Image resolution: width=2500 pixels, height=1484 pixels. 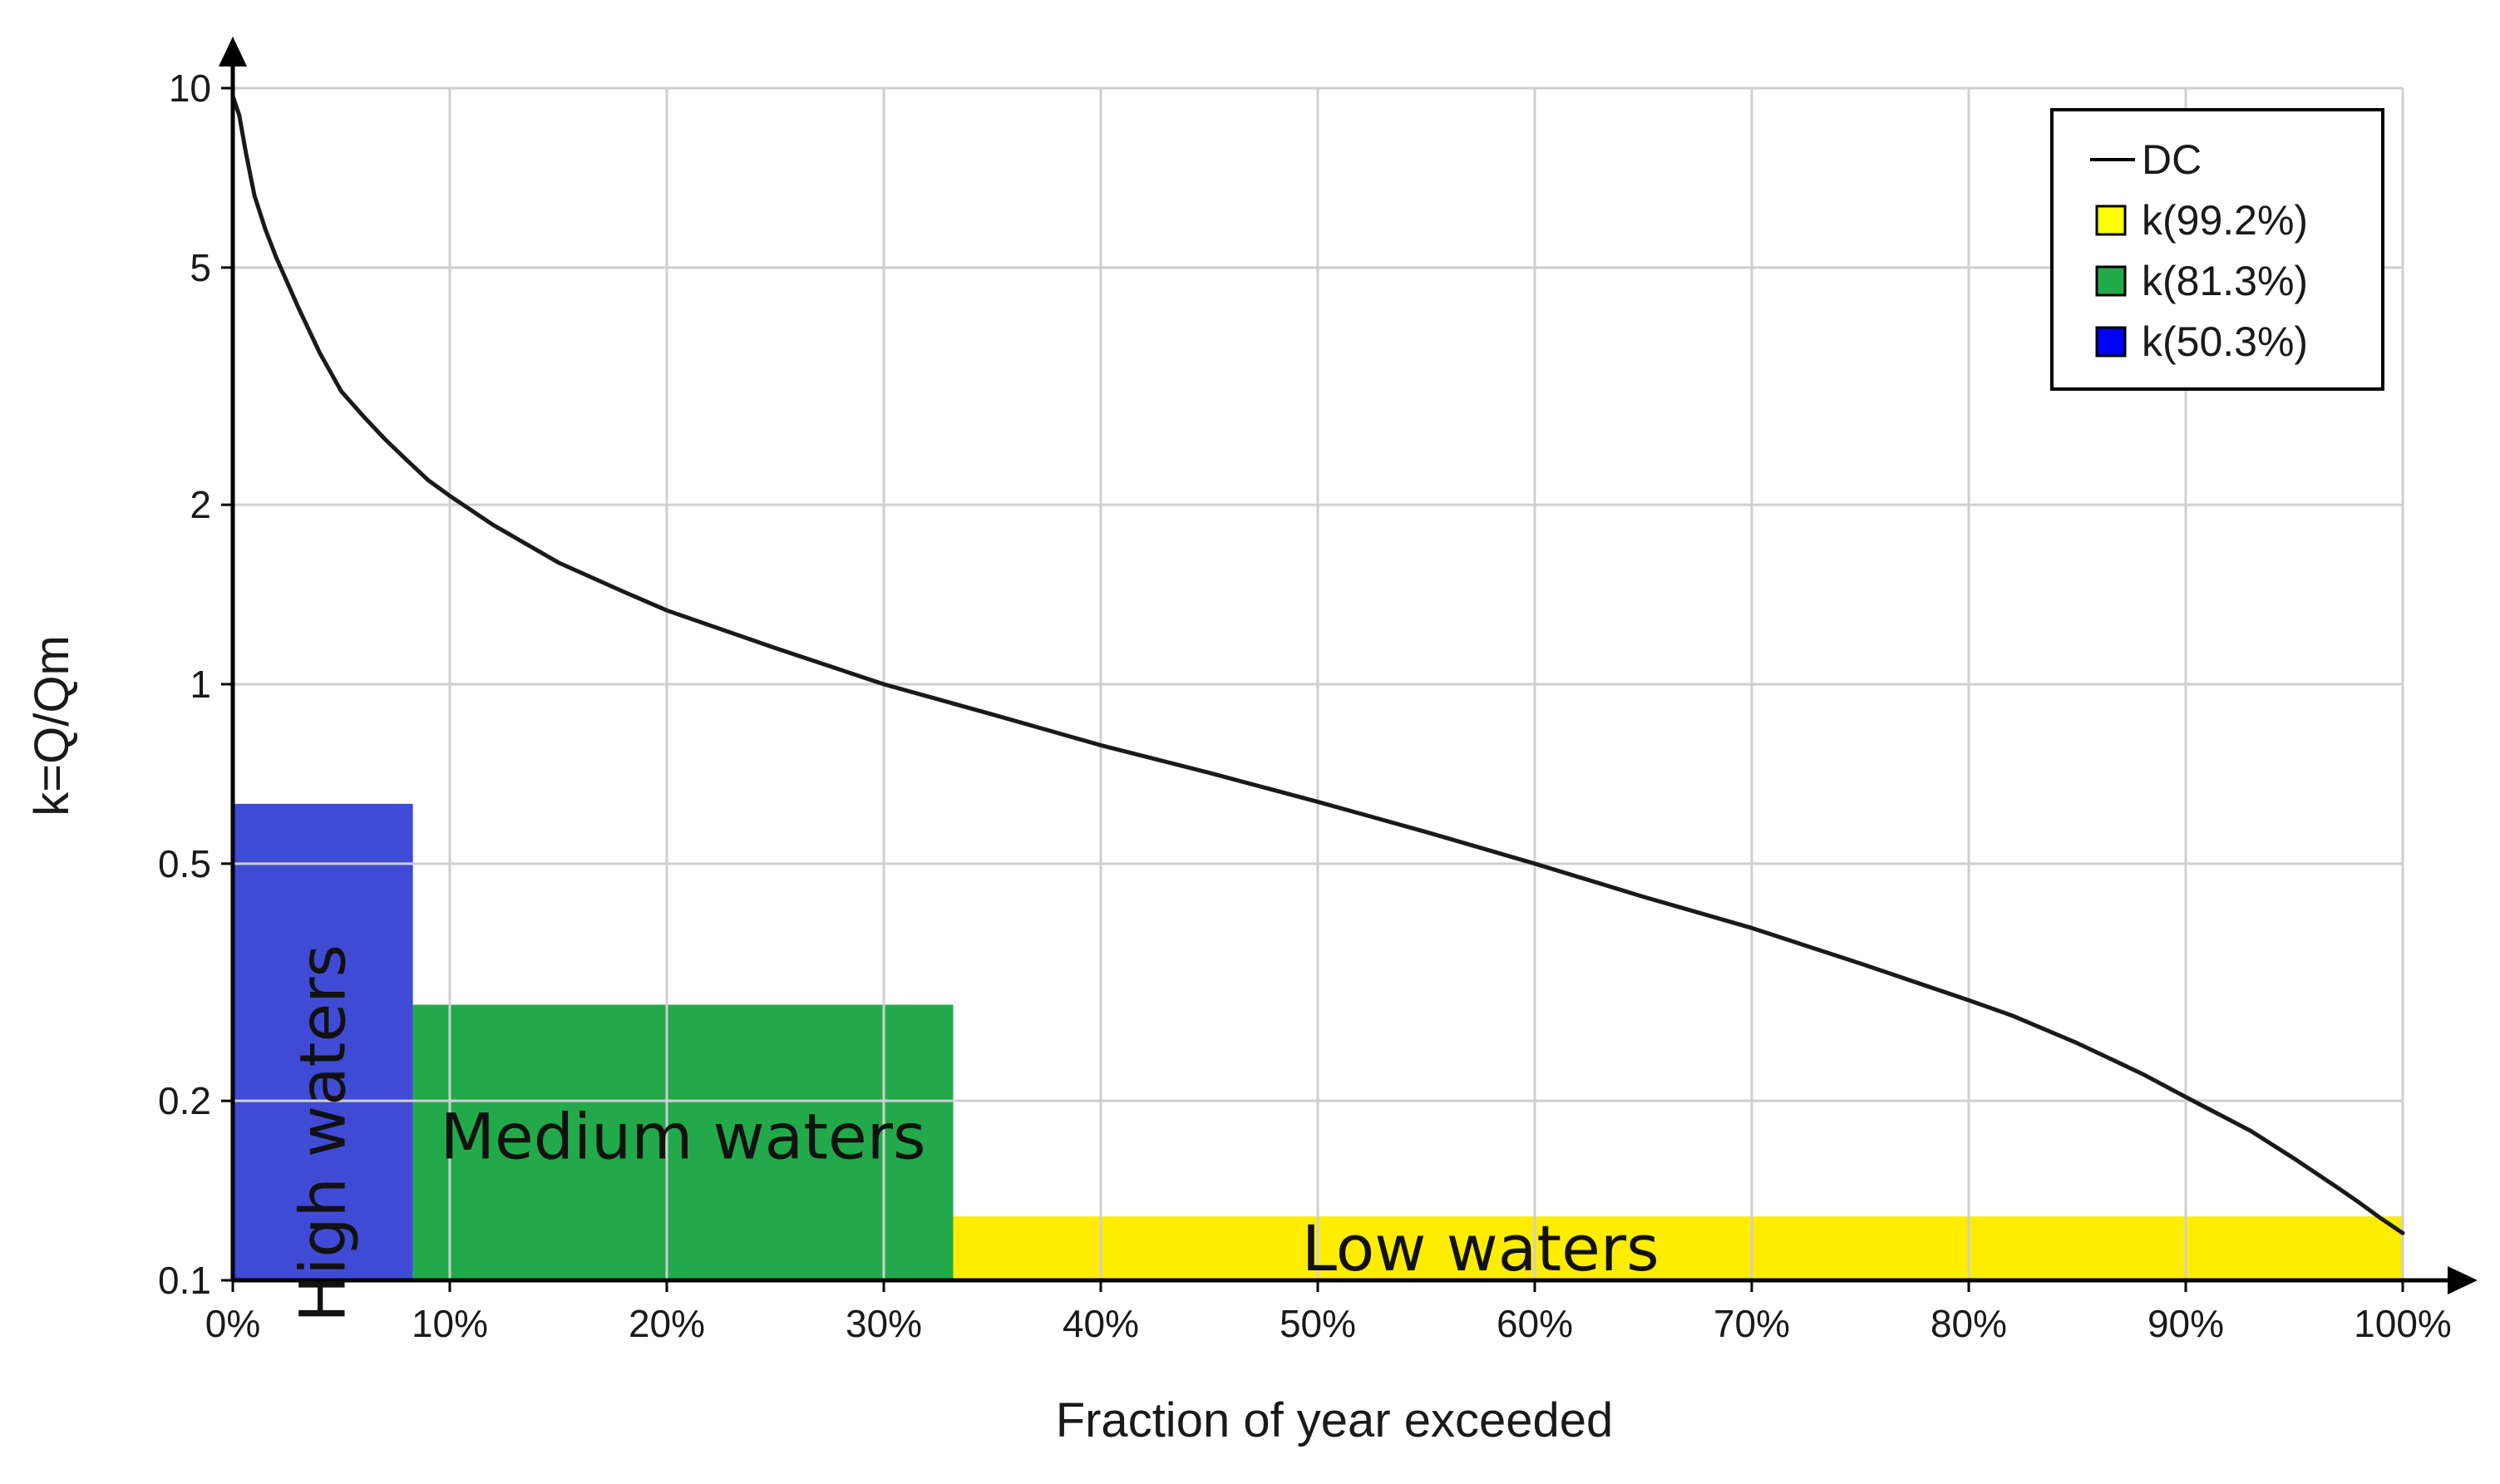 What do you see at coordinates (683, 1137) in the screenshot?
I see `region-label-medium-waters: Medium waters` at bounding box center [683, 1137].